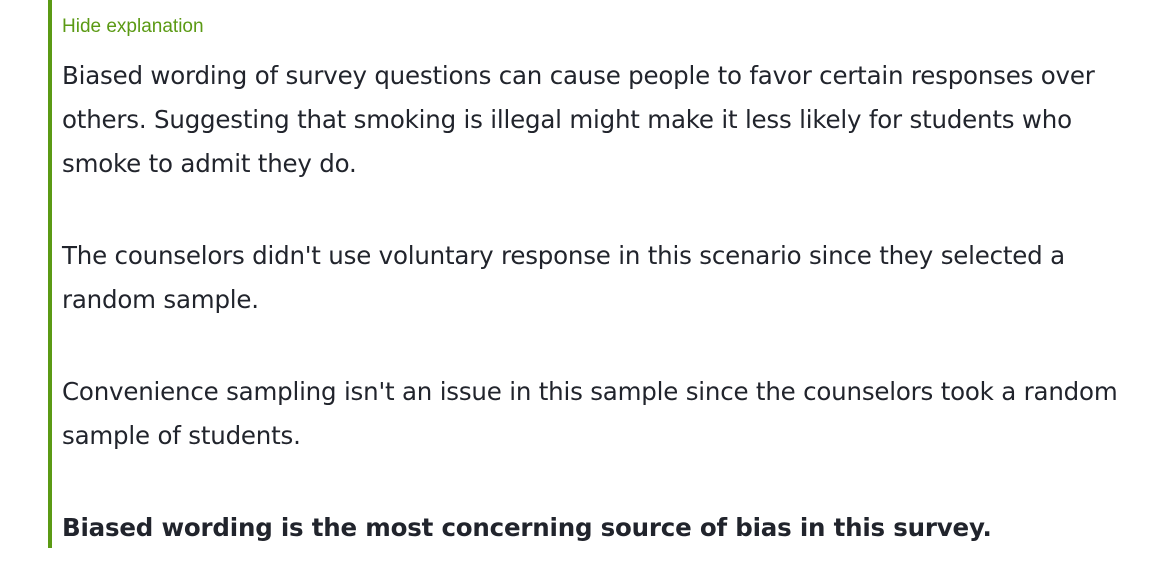 This screenshot has height=572, width=1154. I want to click on hide-explanation-link: Hide explanation, so click(133, 26).